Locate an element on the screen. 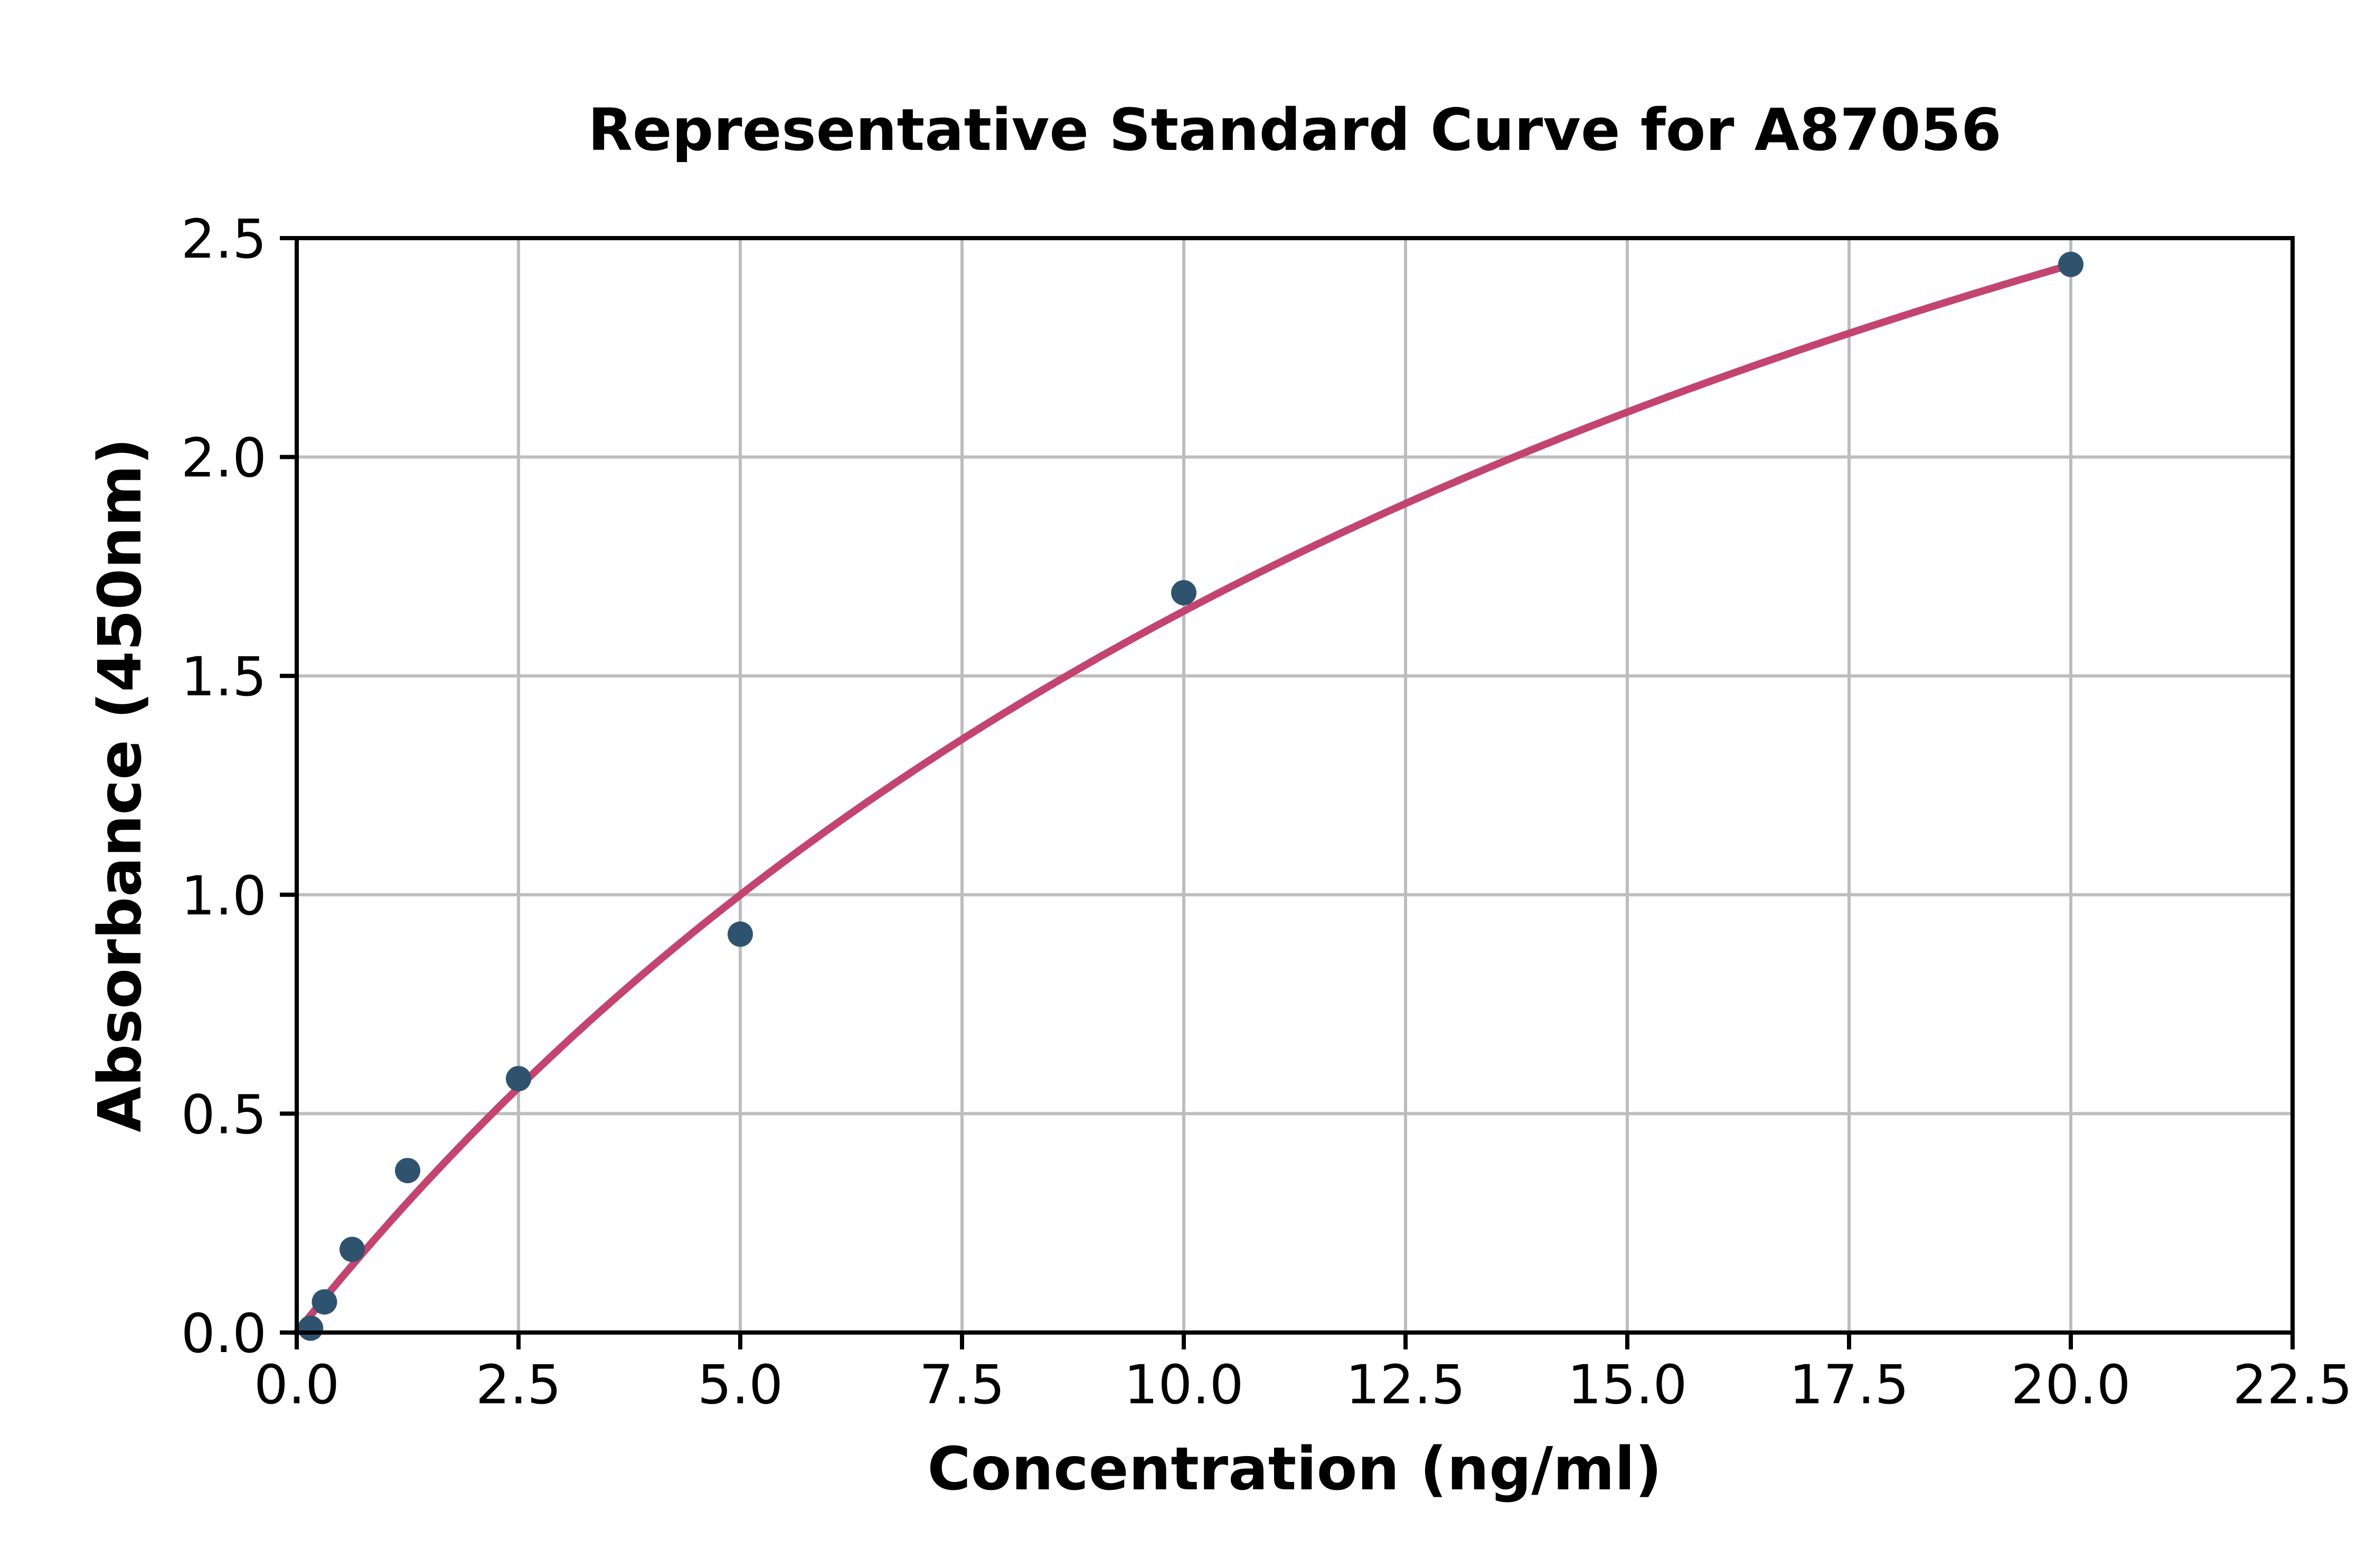  y-tick-label: 1.0 is located at coordinates (224, 897).